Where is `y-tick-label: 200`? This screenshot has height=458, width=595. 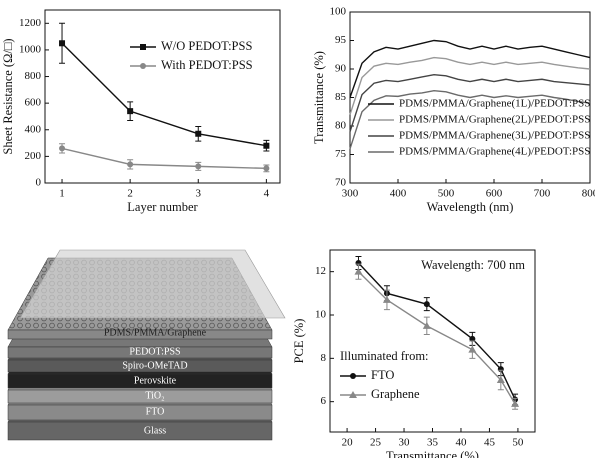 y-tick-label: 200 is located at coordinates (33, 156).